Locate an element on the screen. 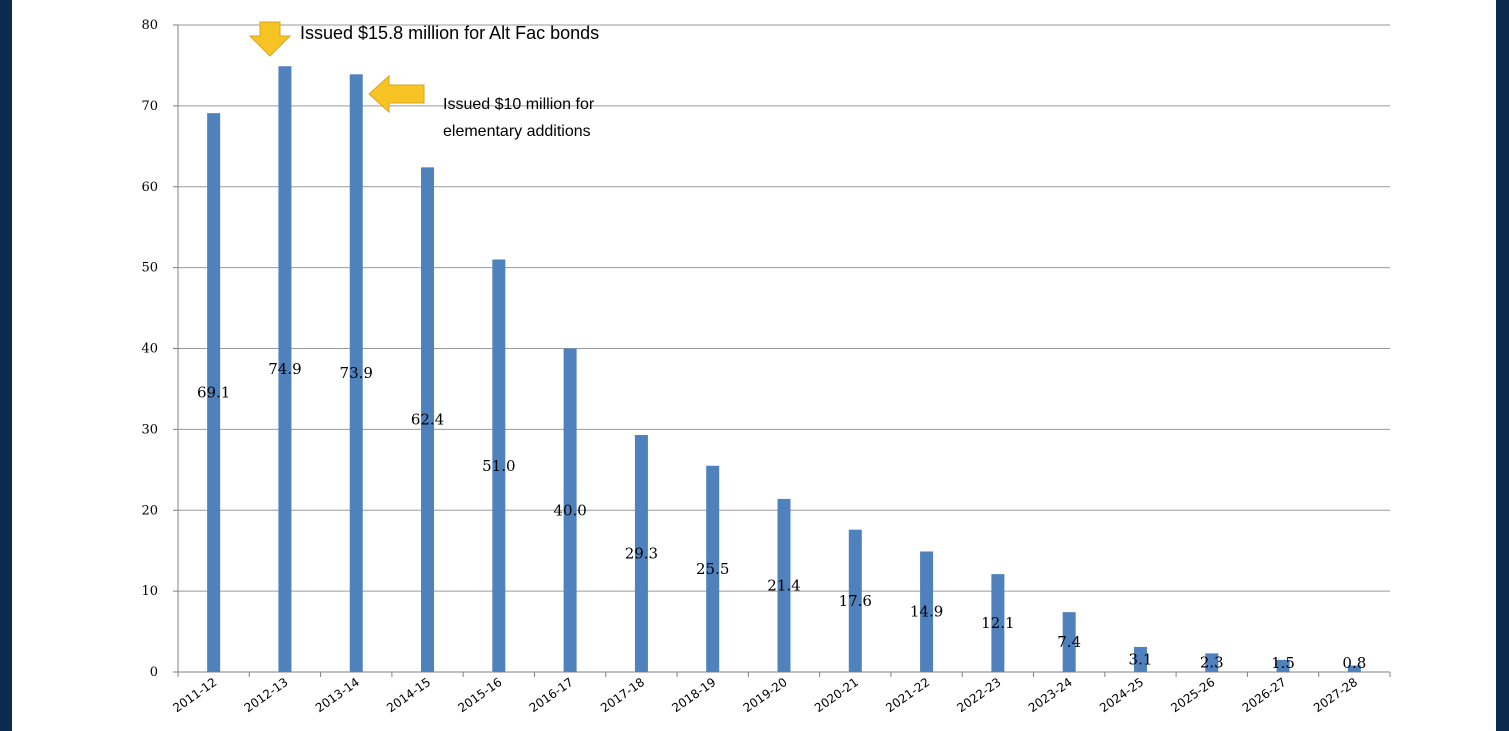  data-label: 0.8 is located at coordinates (1354, 663).